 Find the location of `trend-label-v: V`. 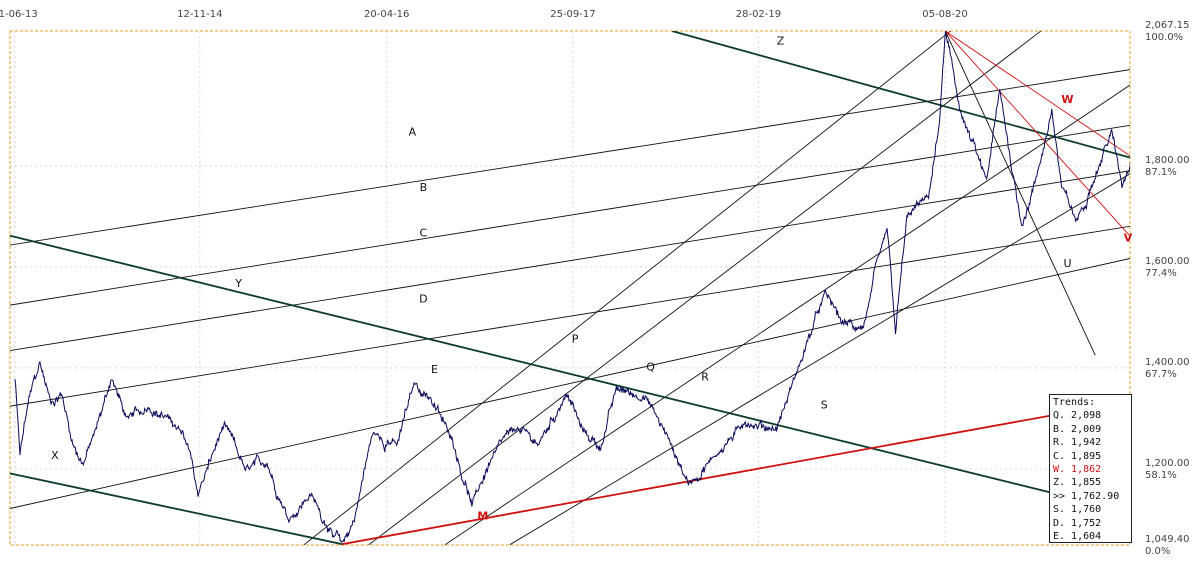

trend-label-v: V is located at coordinates (1128, 238).